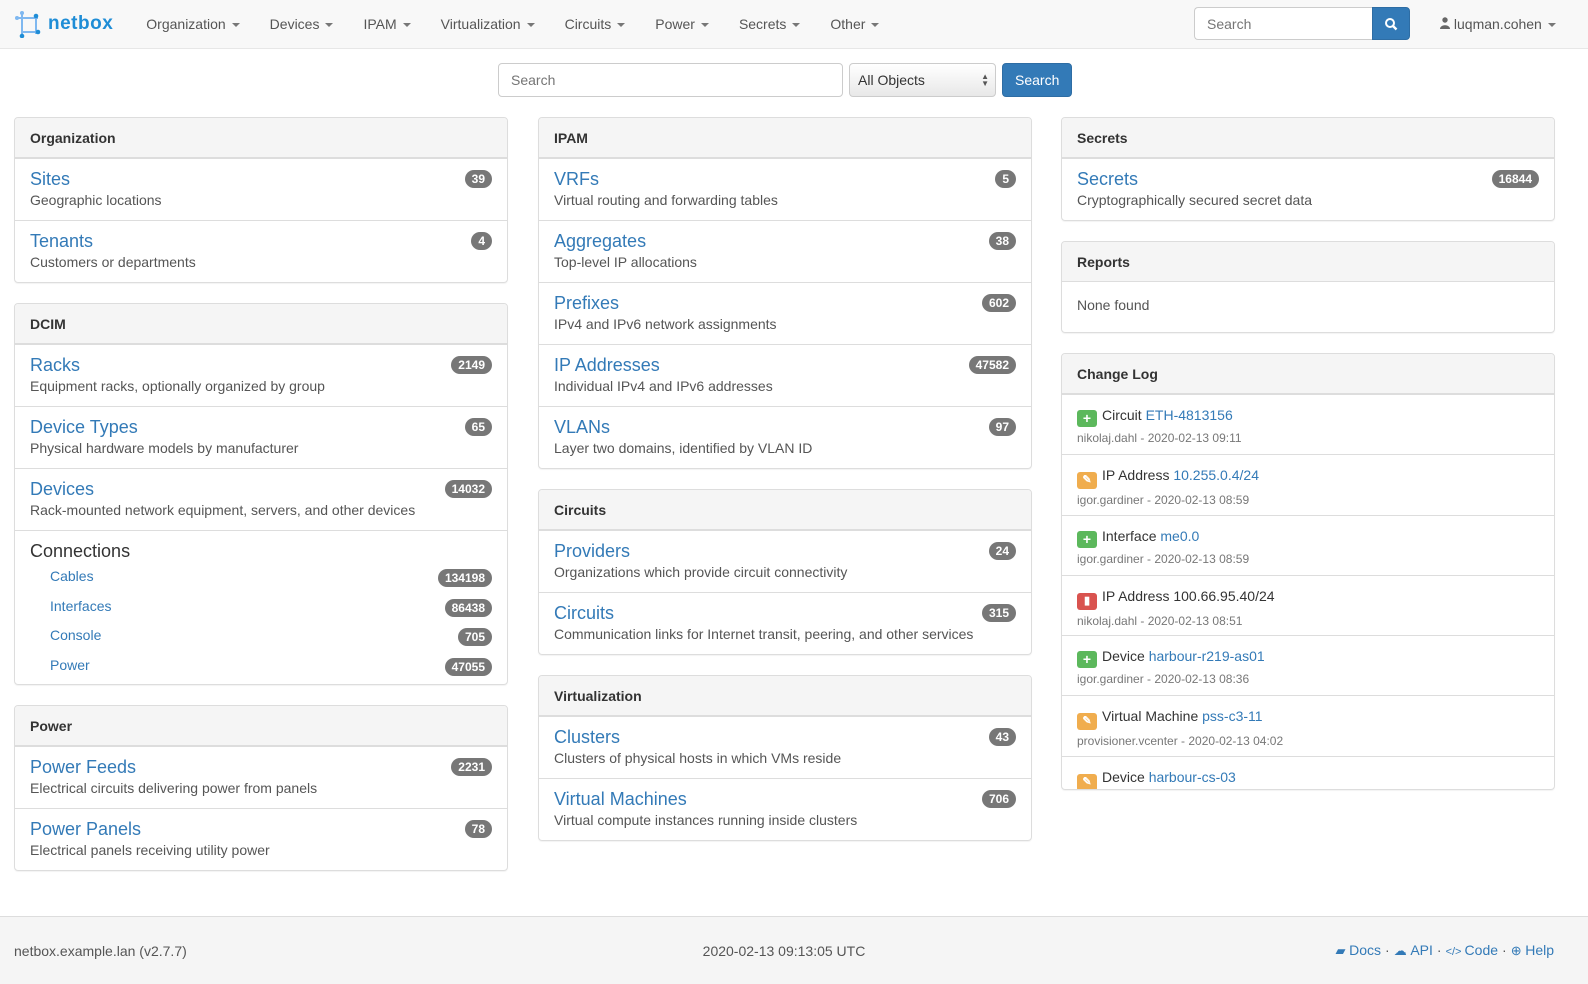 The height and width of the screenshot is (984, 1588). What do you see at coordinates (607, 365) in the screenshot?
I see `link-ip-addresses: IP Addresses` at bounding box center [607, 365].